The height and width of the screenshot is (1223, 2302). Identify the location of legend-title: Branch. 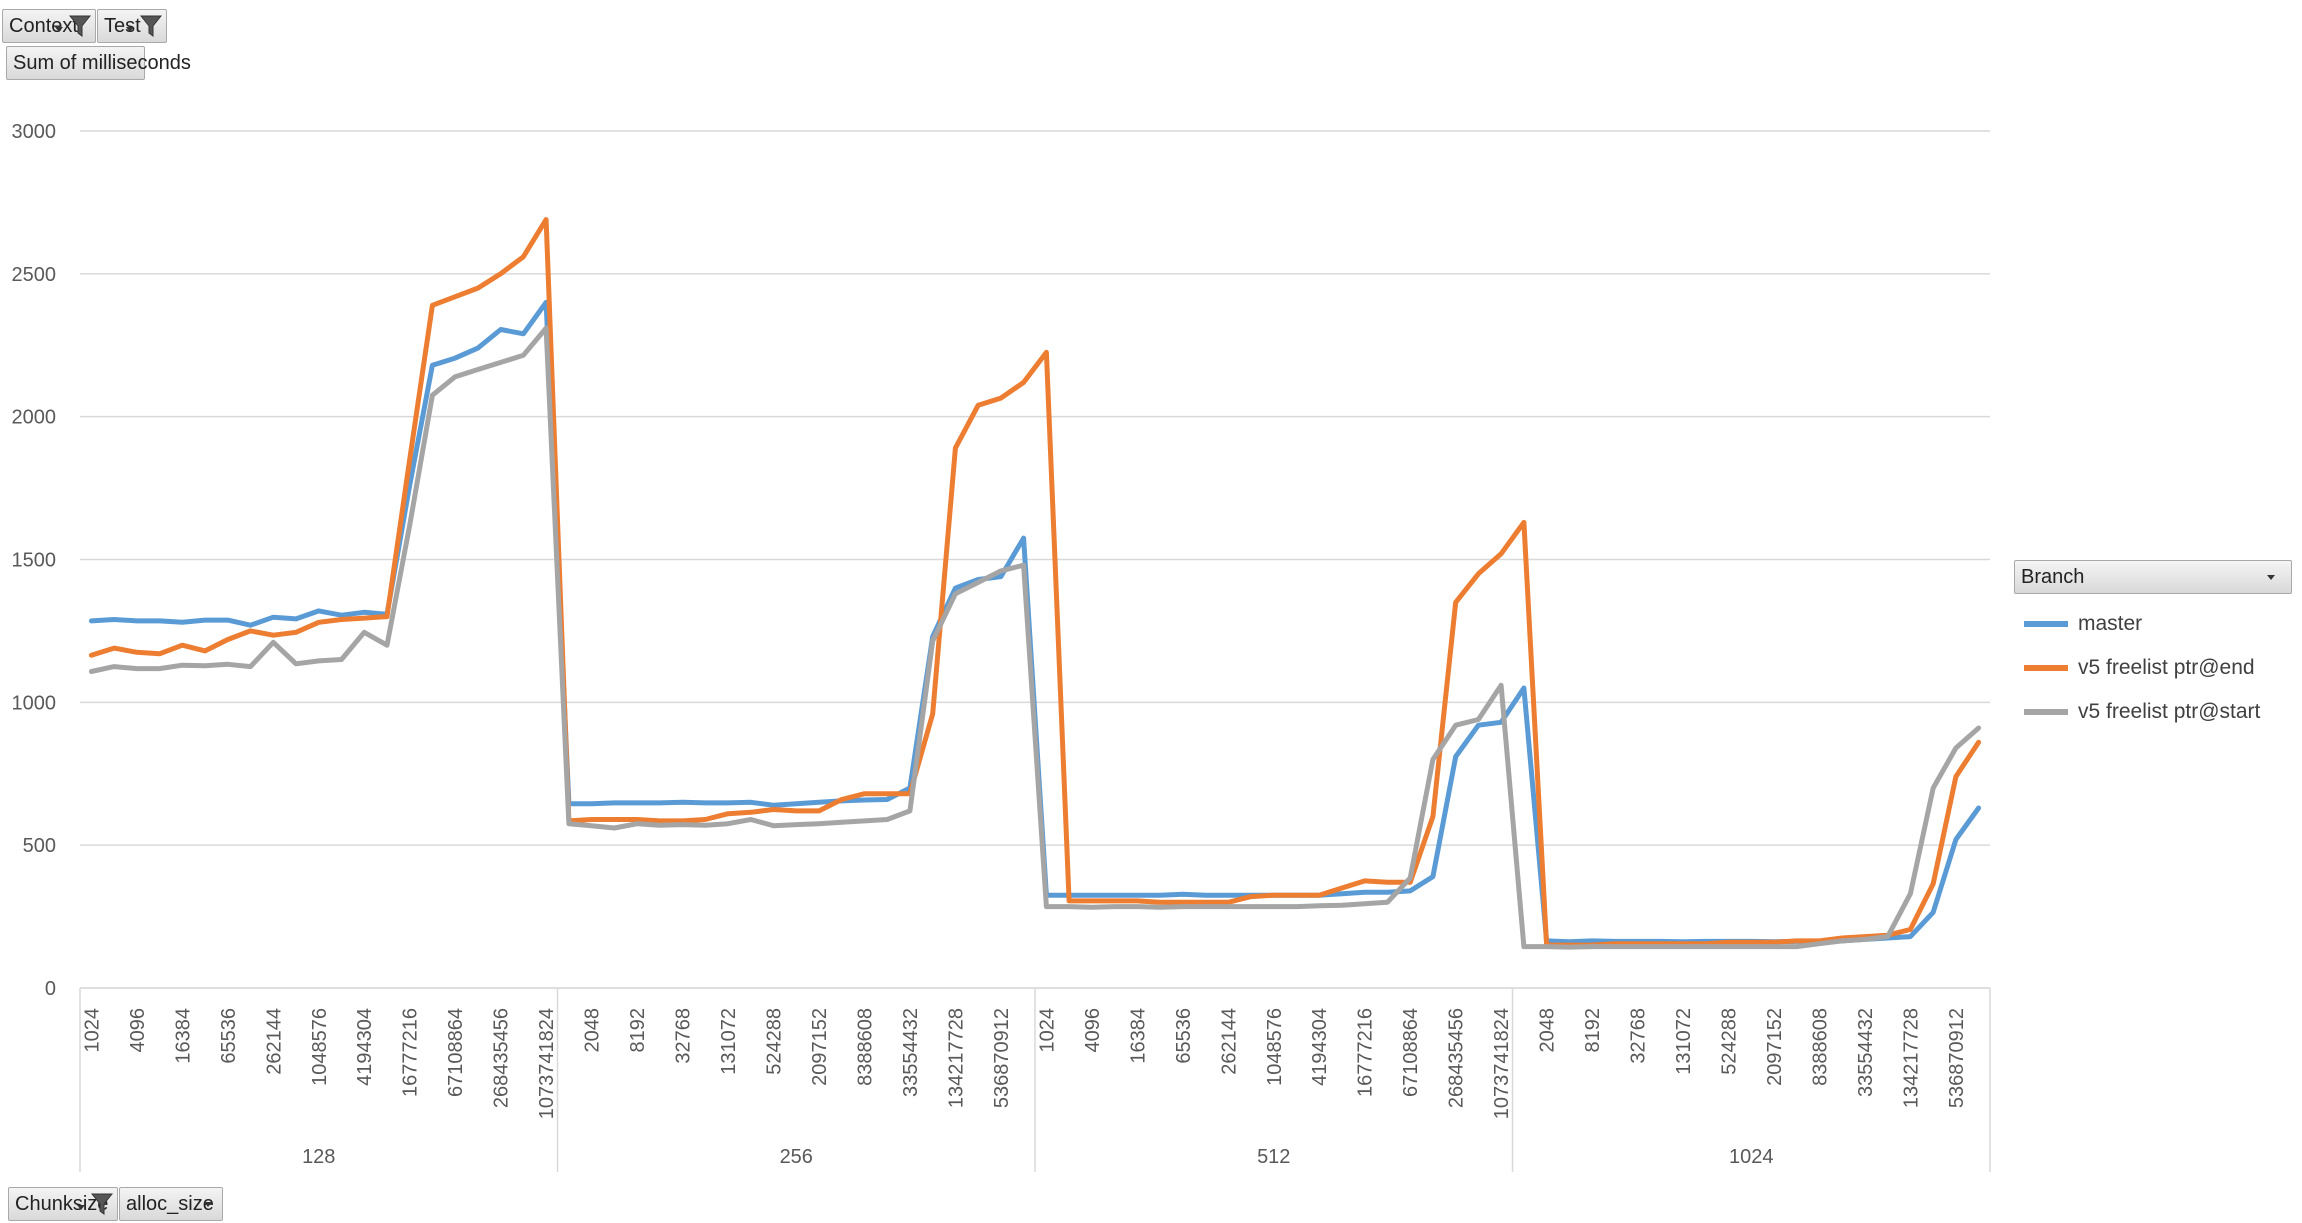
(2053, 577).